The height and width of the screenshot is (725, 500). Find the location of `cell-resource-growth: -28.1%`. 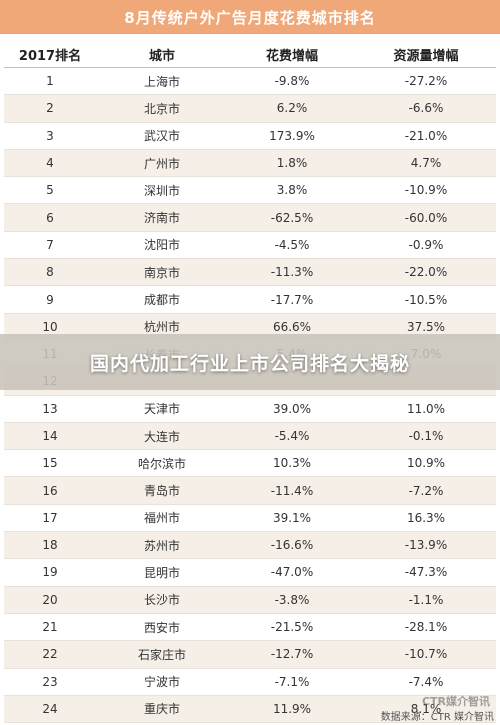

cell-resource-growth: -28.1% is located at coordinates (426, 627).